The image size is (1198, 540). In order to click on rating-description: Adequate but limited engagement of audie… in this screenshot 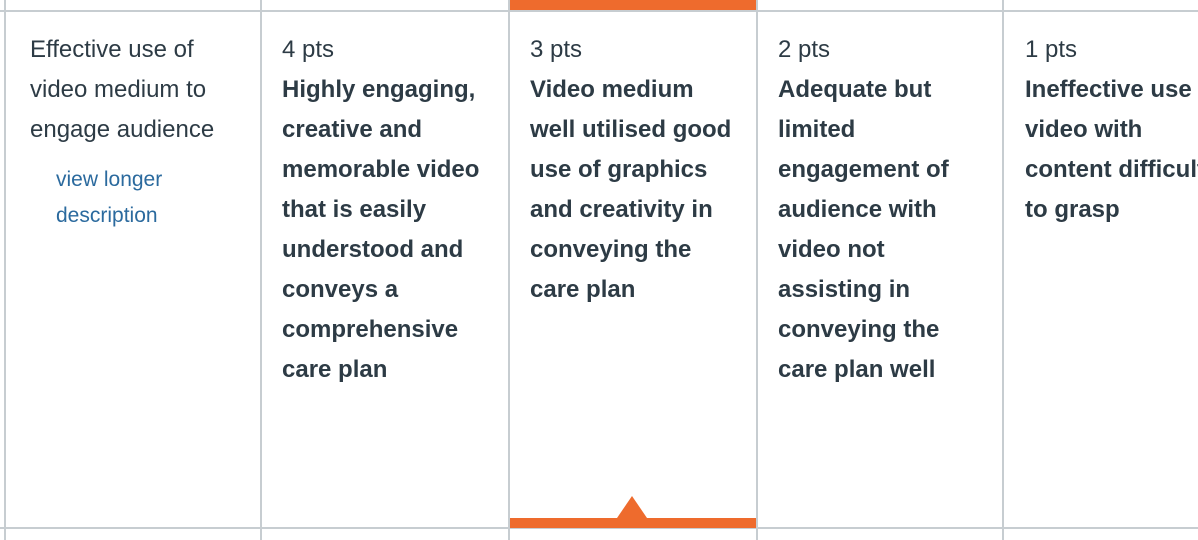, I will do `click(863, 229)`.